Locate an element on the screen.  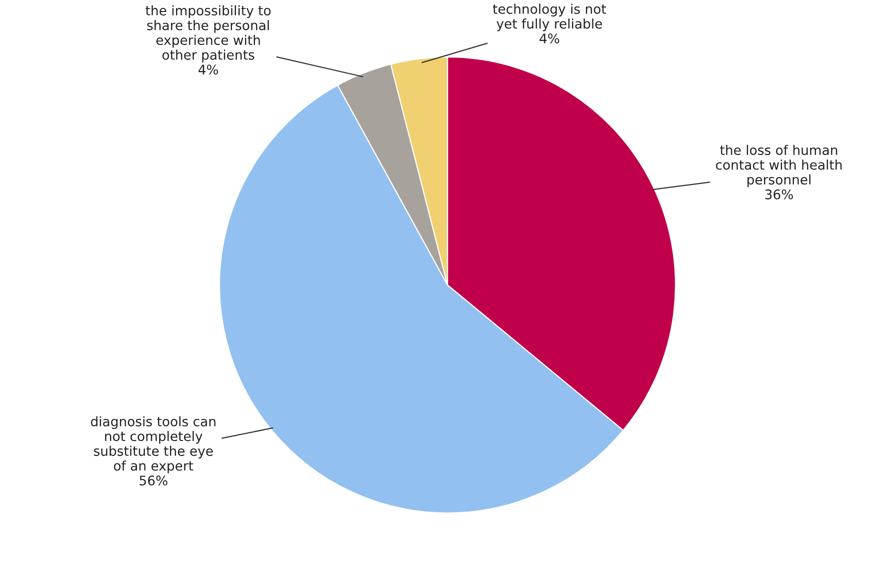
data-label: 36% is located at coordinates (779, 194).